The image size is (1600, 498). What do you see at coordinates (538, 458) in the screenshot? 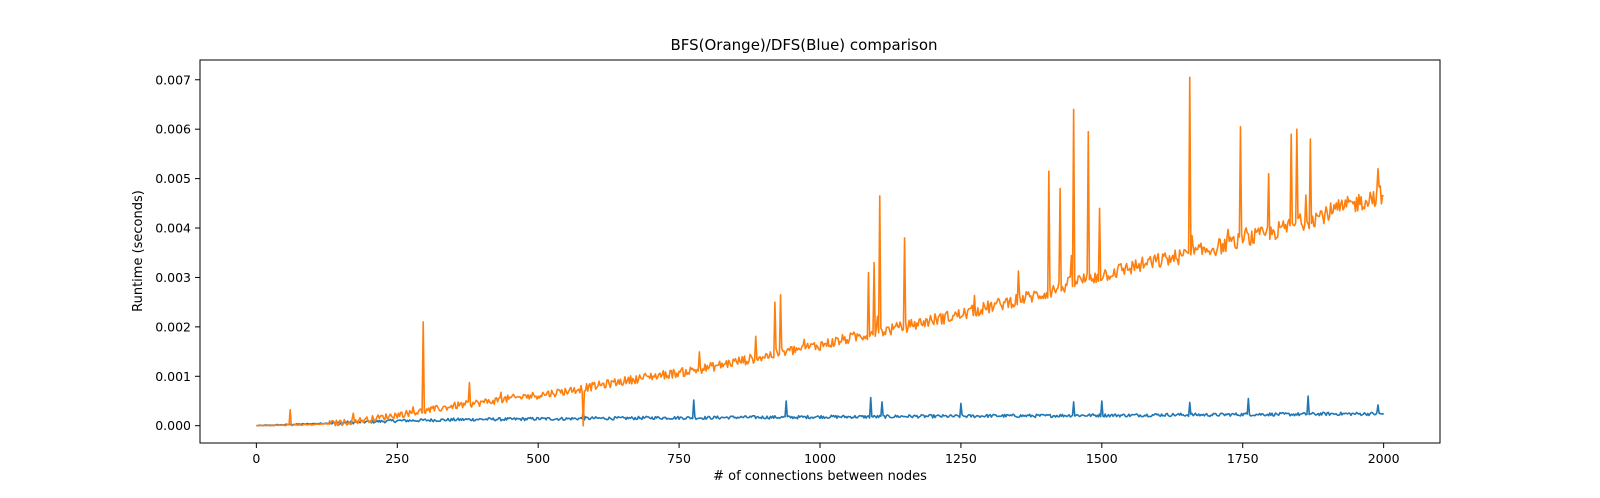
I see `x-tick-label: 500` at bounding box center [538, 458].